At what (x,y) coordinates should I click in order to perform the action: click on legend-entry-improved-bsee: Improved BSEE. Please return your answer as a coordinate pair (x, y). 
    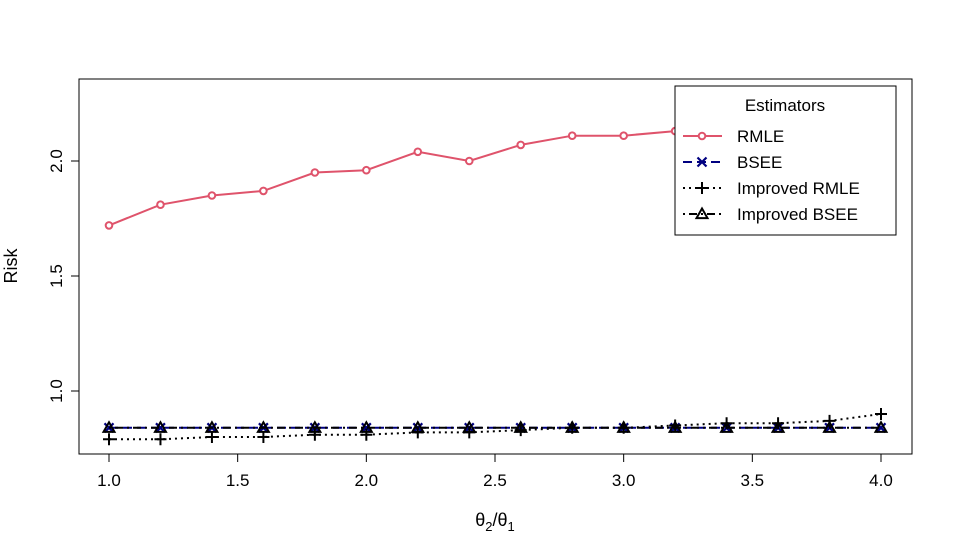
    Looking at the image, I should click on (770, 214).